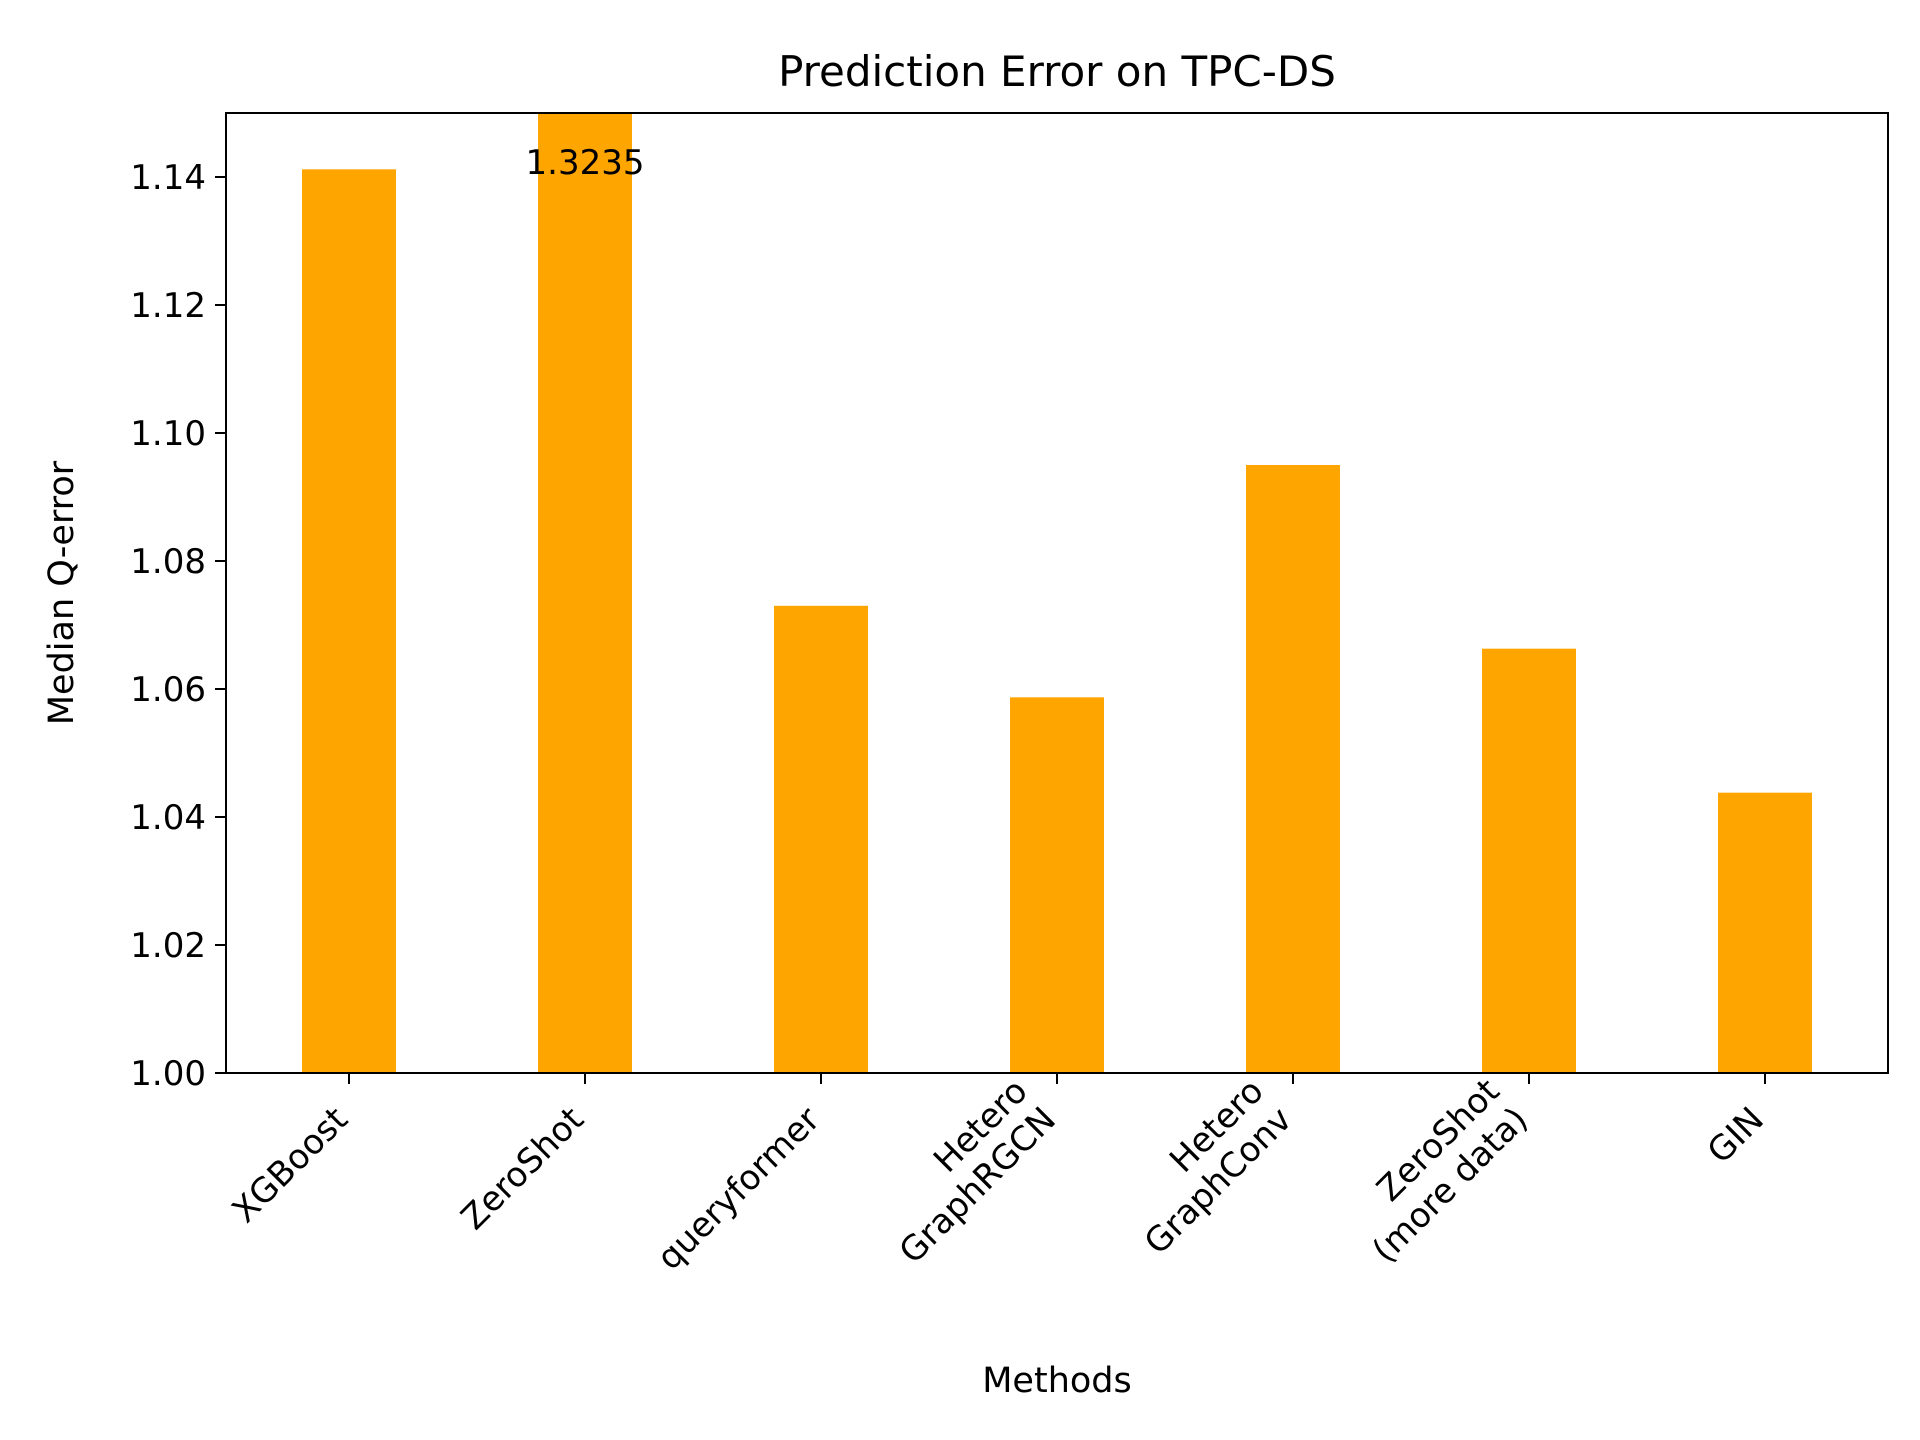  Describe the element at coordinates (168, 818) in the screenshot. I see `y-tick-label-2: 1.04` at that location.